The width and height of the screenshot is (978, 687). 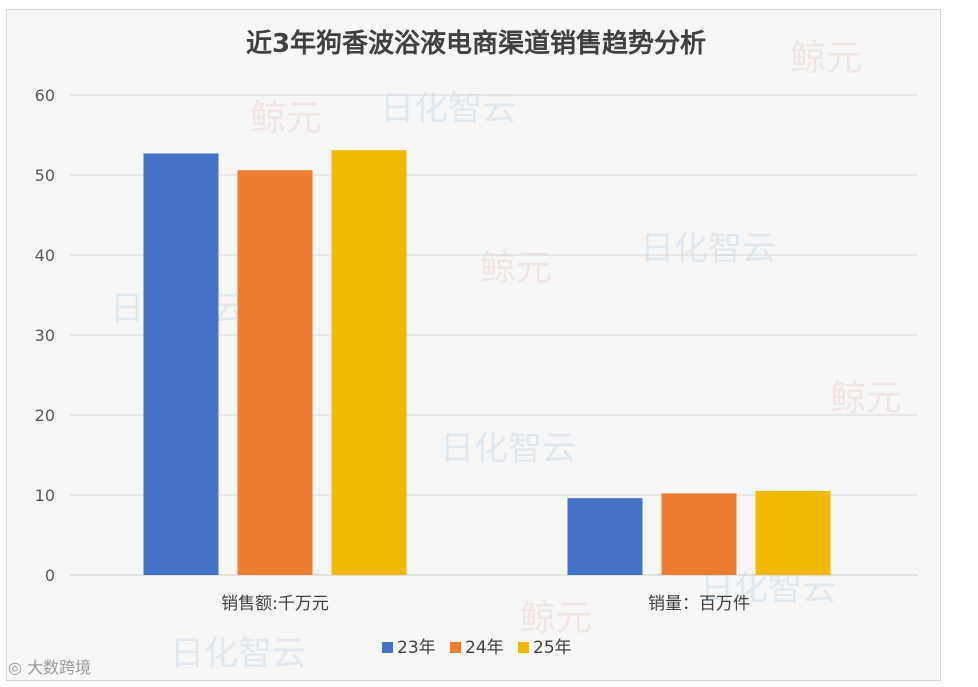 I want to click on footer-watermark-text: 大数跨境, so click(x=59, y=667).